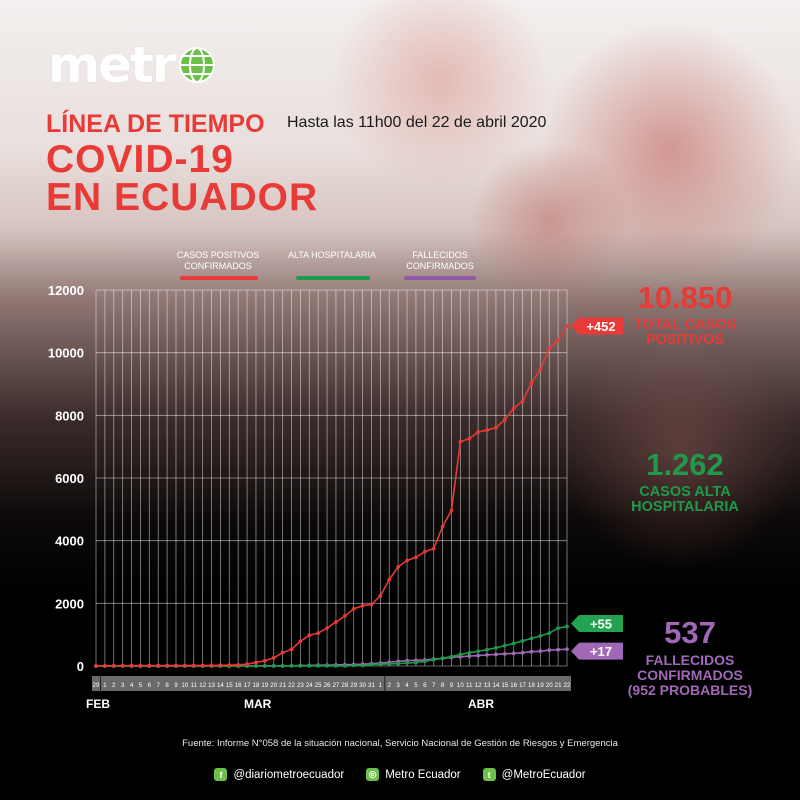  Describe the element at coordinates (558, 685) in the screenshot. I see `x-tick-label: 21` at that location.